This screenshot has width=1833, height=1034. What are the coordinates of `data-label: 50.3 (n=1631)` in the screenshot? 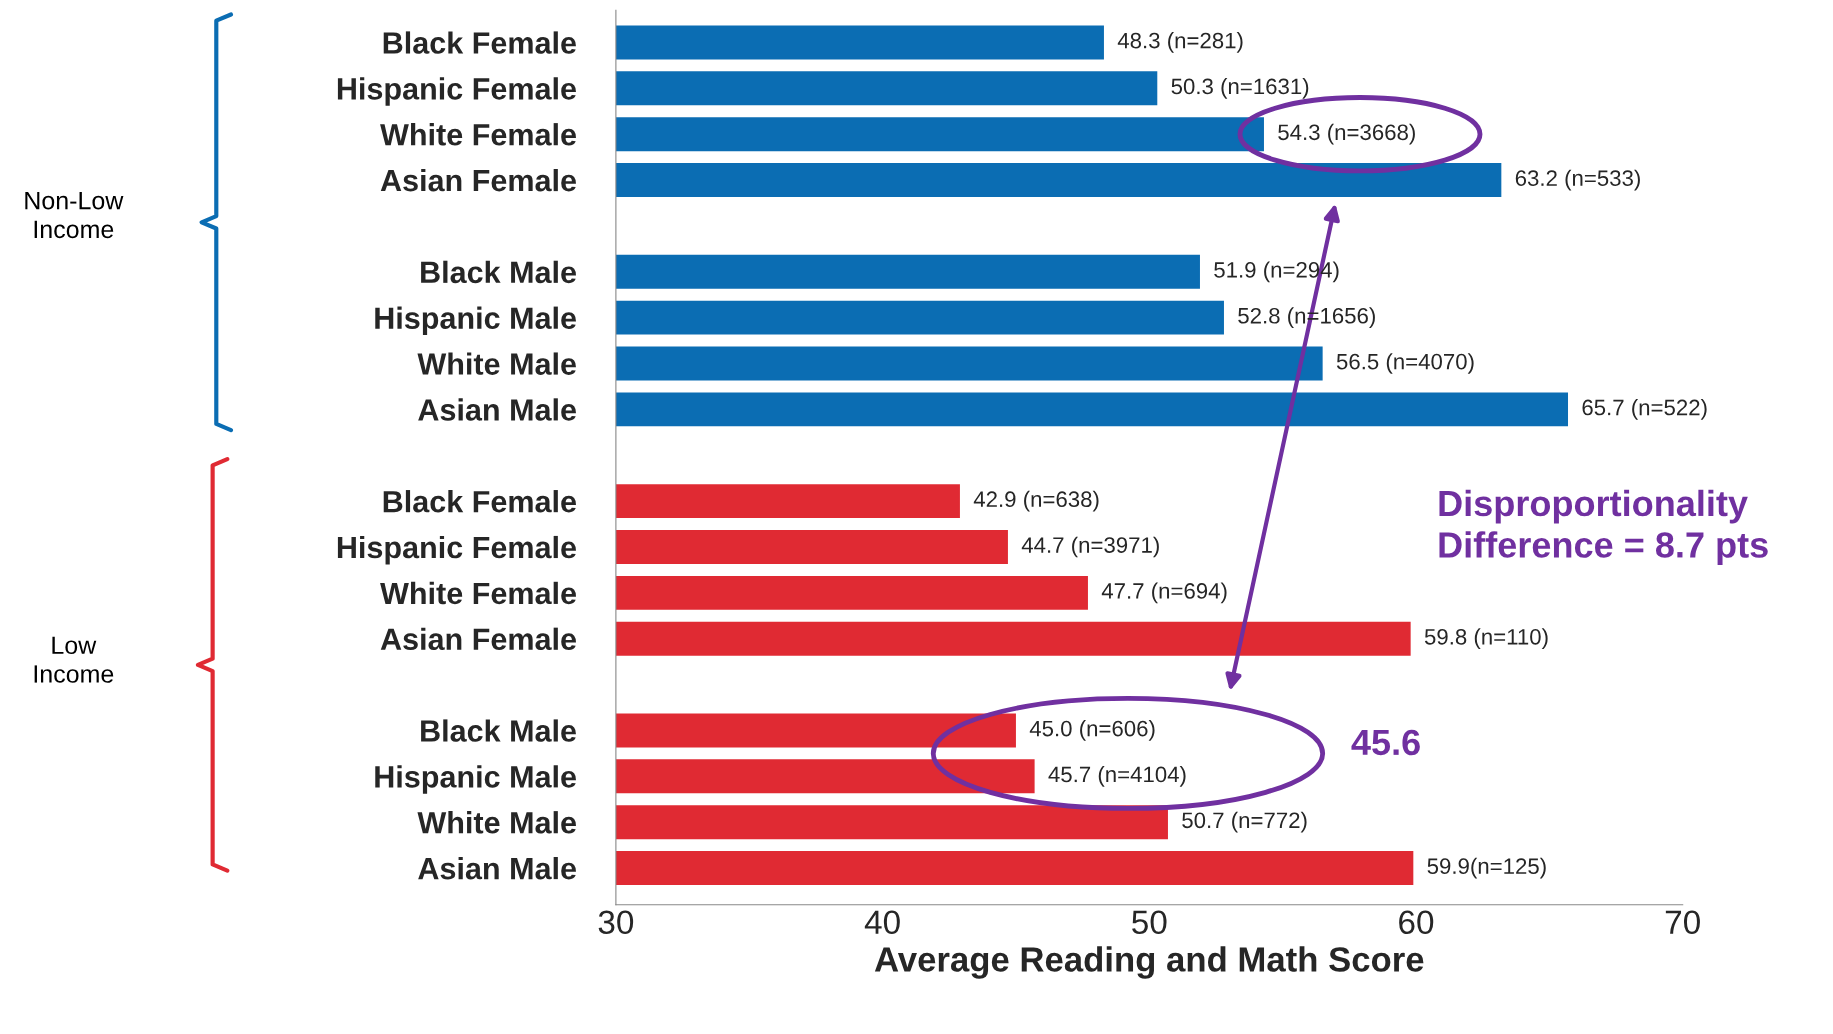 It's located at (1240, 88).